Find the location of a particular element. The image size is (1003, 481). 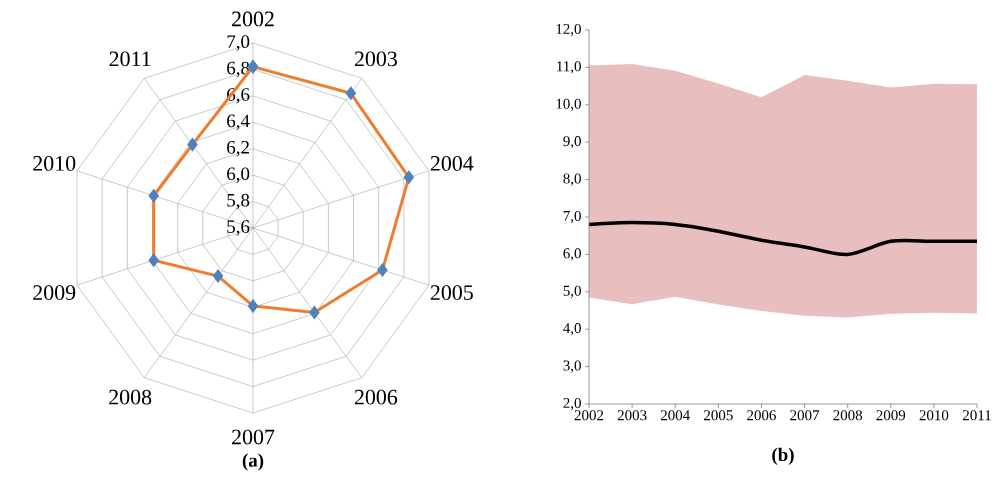

y-tick-label: 6,2 is located at coordinates (238, 148).